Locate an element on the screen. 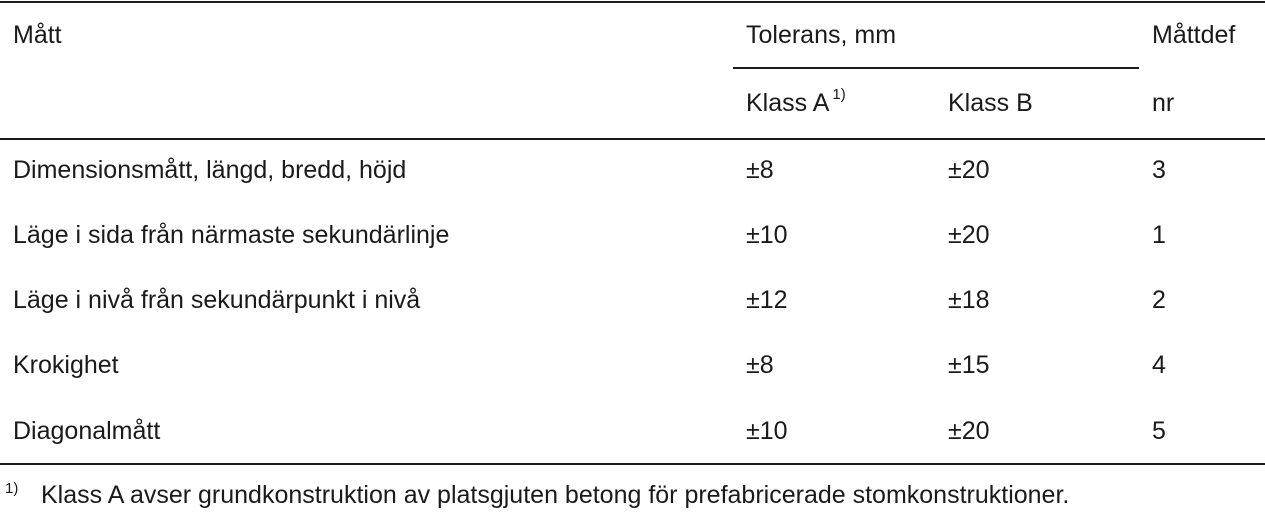 The image size is (1265, 514). row-matt: Läge i nivå från sekundärpunkt i nivå is located at coordinates (217, 300).